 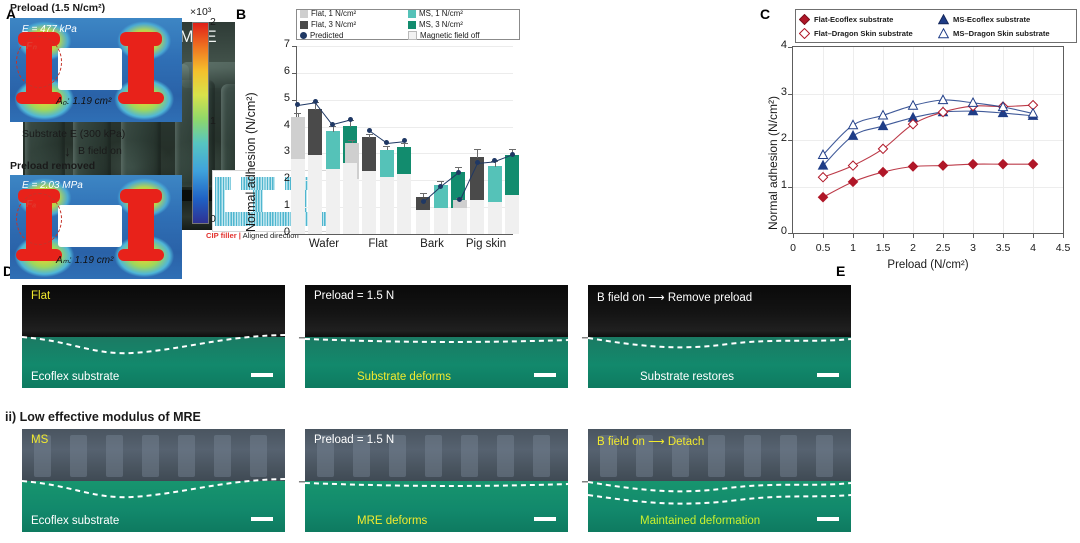 I want to click on panel-e-top-title: Preload (1.5 N/cm²), so click(x=58, y=8).